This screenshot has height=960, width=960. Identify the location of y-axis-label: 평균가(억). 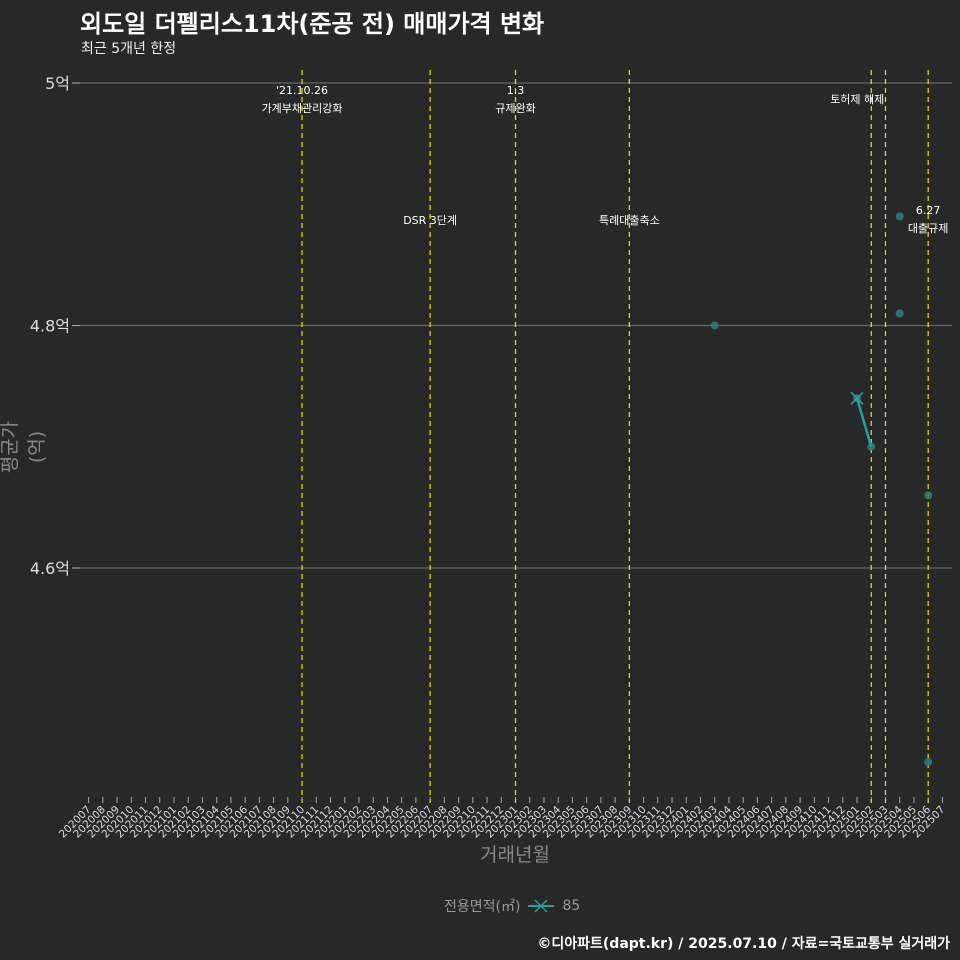
(24, 447).